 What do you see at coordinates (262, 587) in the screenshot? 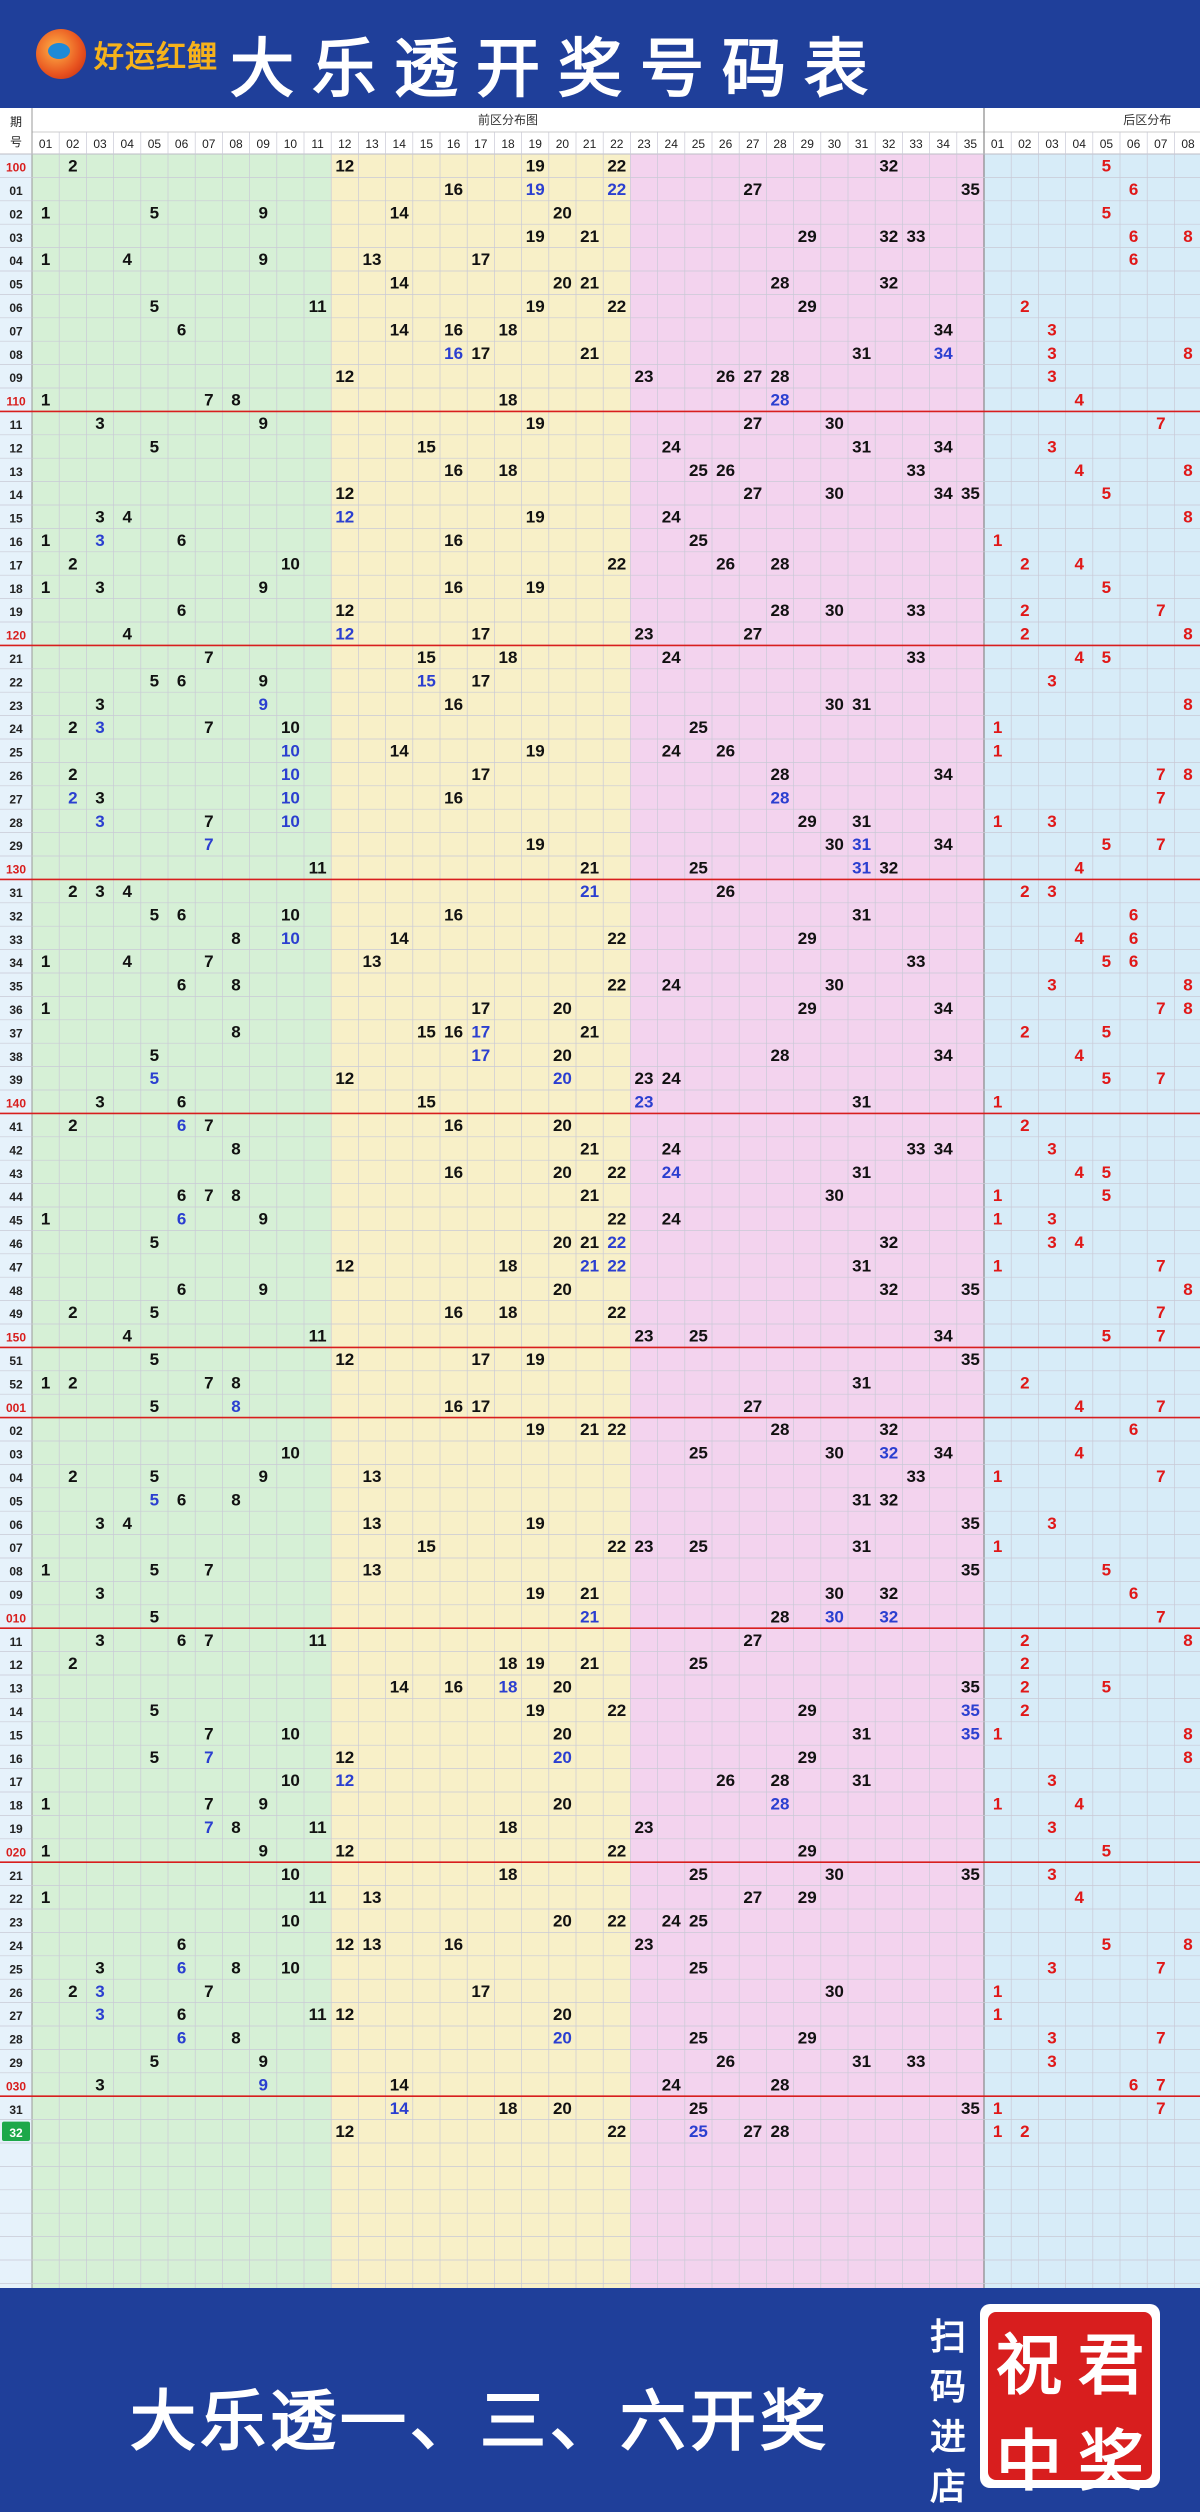
I see `front-ball: 9` at bounding box center [262, 587].